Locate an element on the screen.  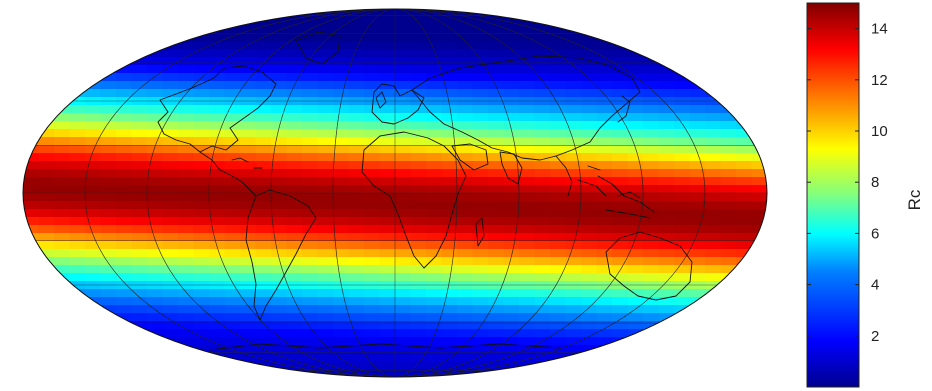
colorbar-tick-label: 4 is located at coordinates (875, 285).